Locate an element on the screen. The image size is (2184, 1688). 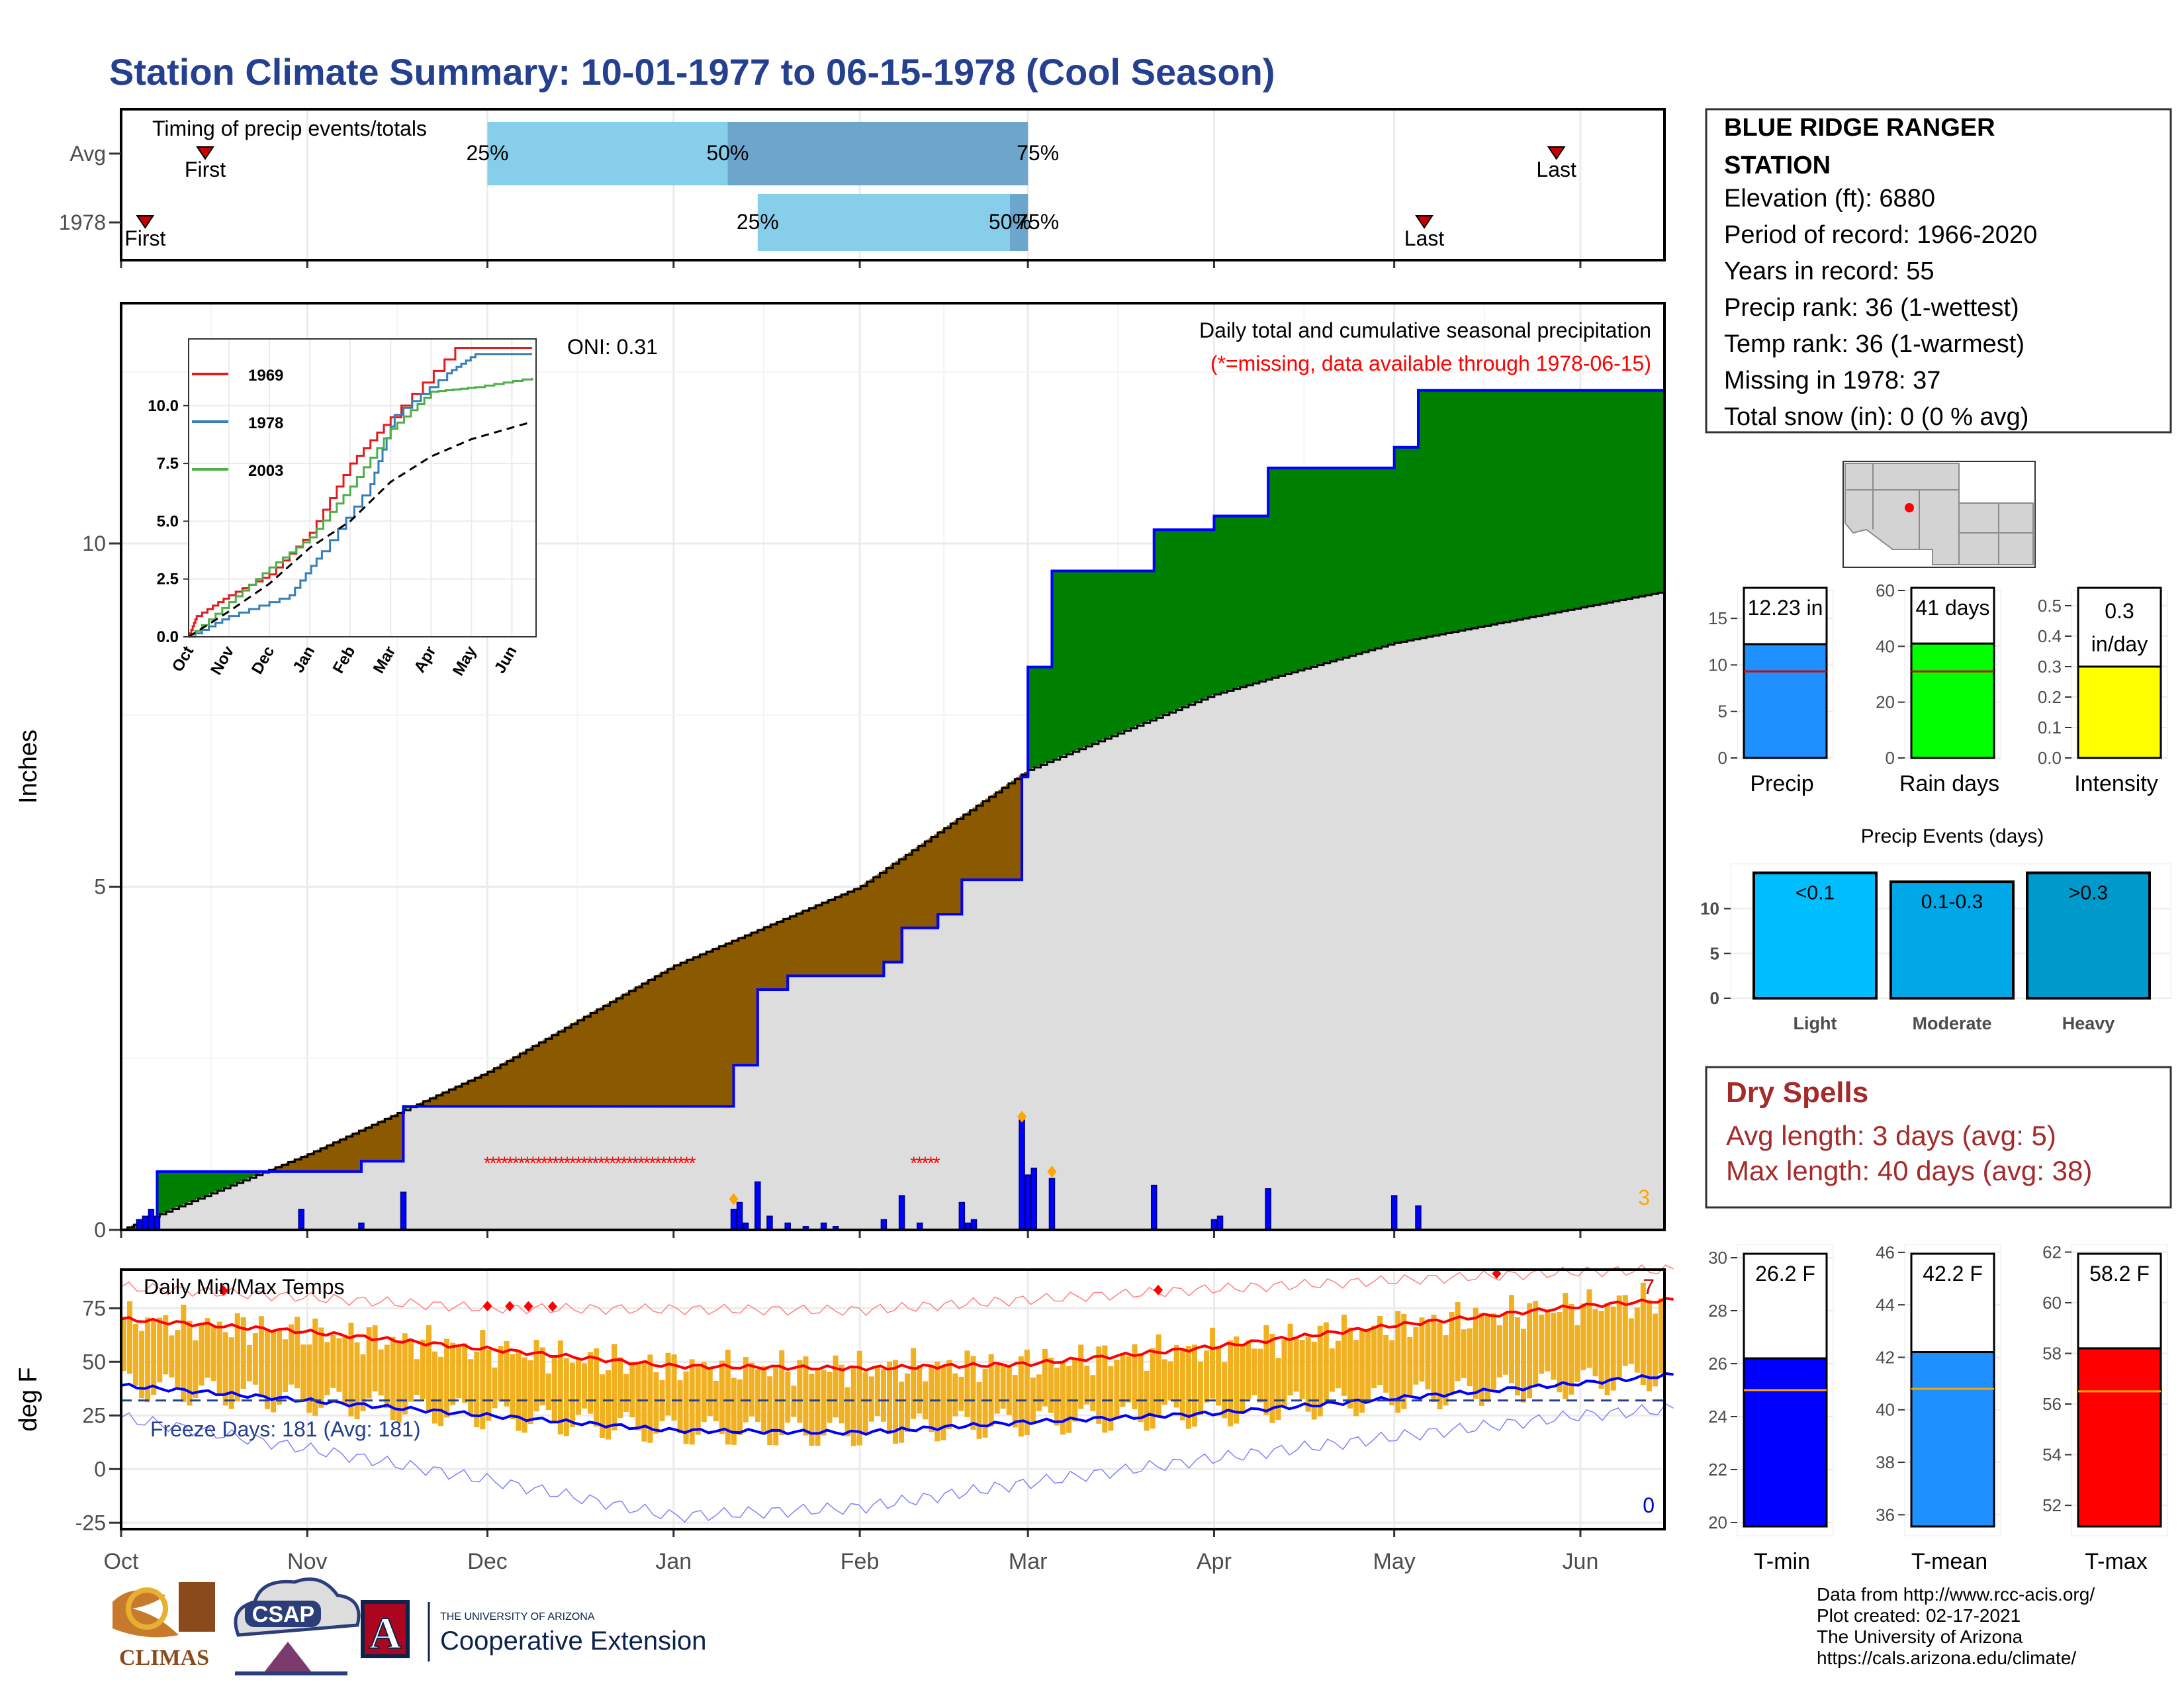
precip-total-xlabel: Precip is located at coordinates (1781, 783).